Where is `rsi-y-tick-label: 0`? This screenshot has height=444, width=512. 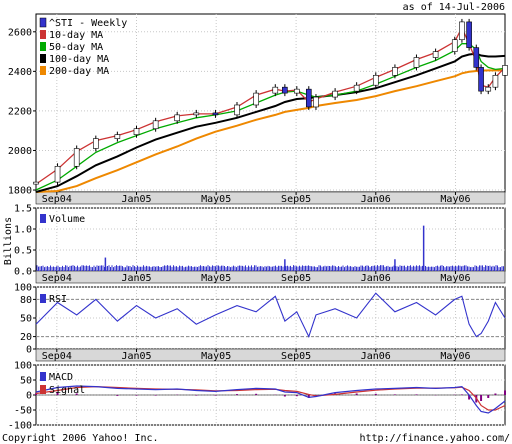
rsi-y-tick-label: 0 is located at coordinates (29, 350).